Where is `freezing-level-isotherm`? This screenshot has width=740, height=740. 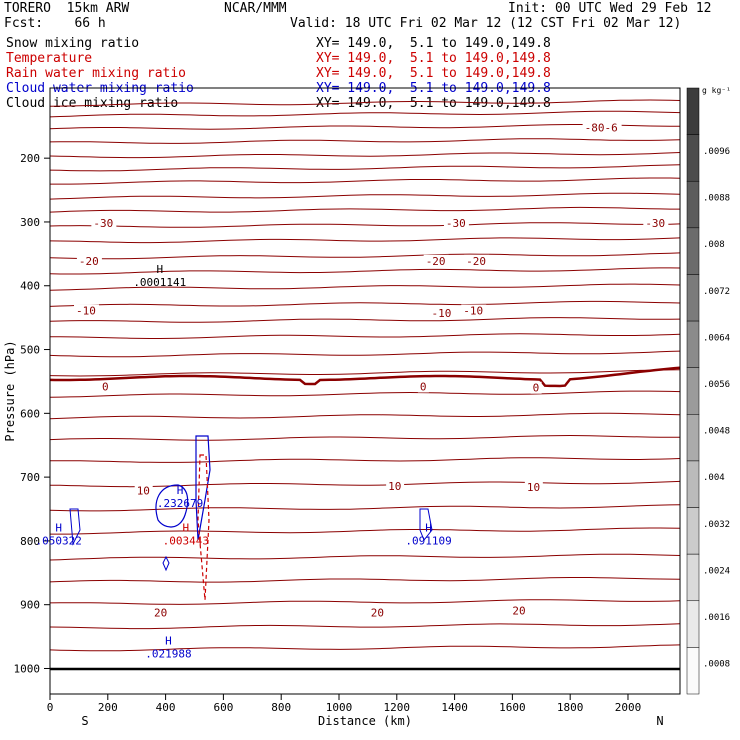
freezing-level-isotherm is located at coordinates (365, 377).